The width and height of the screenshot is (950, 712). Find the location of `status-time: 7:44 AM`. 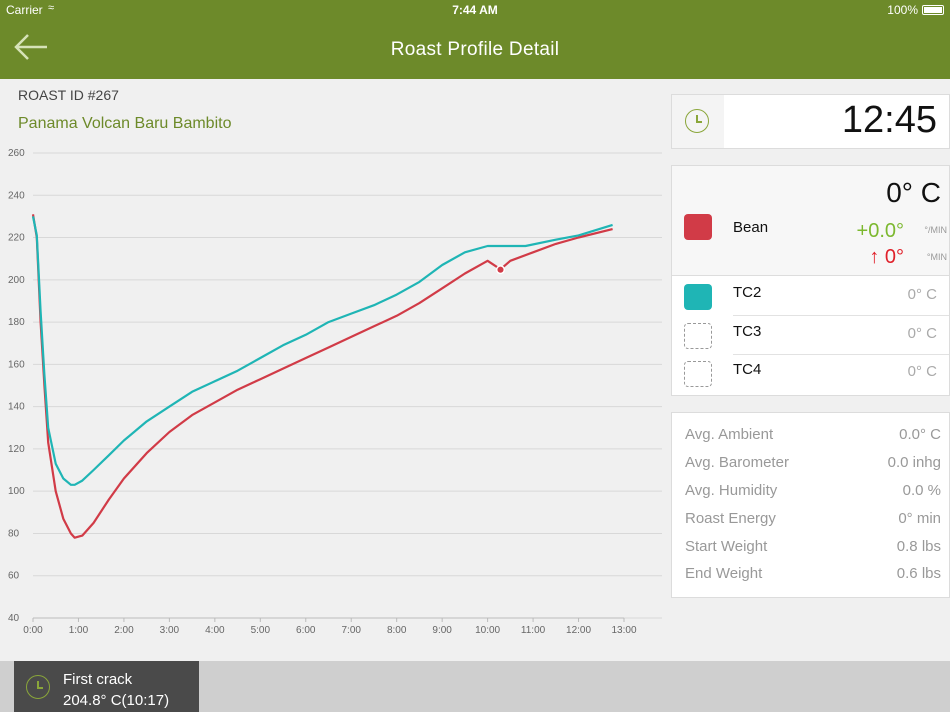

status-time: 7:44 AM is located at coordinates (475, 10).